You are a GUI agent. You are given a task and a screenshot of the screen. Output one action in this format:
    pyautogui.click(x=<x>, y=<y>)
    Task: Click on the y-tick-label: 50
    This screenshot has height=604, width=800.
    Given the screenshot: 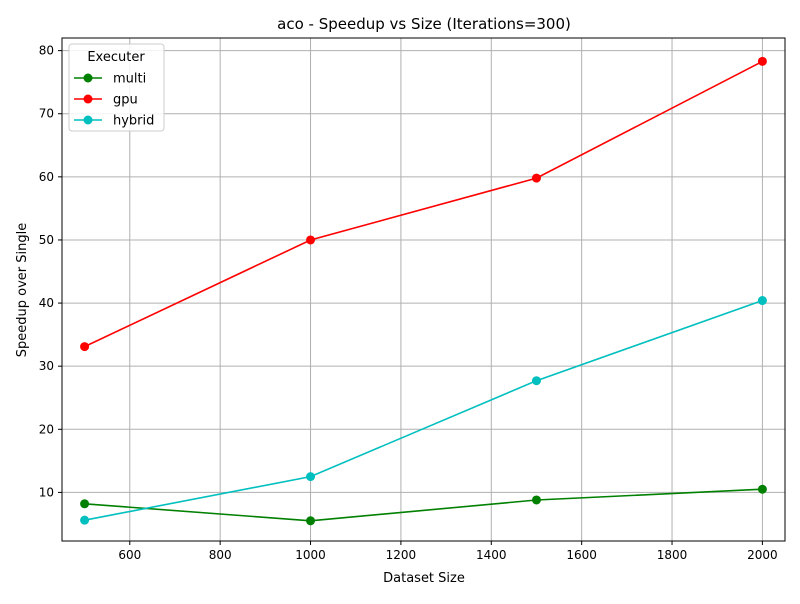 What is the action you would take?
    pyautogui.click(x=46, y=240)
    